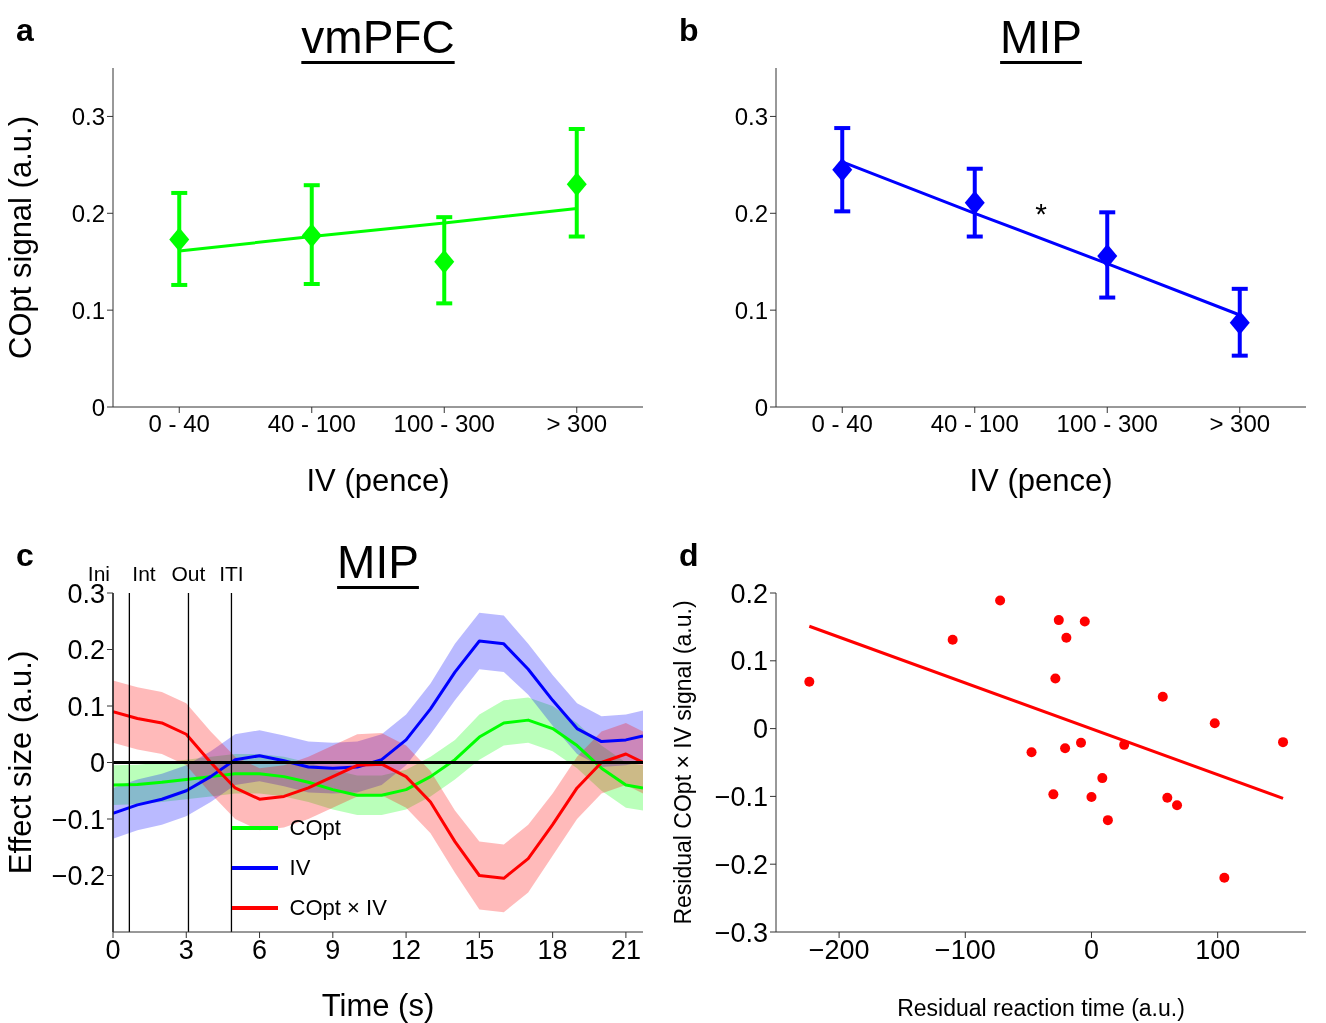 The width and height of the screenshot is (1326, 1023). I want to click on x-tick-label: −100, so click(965, 950).